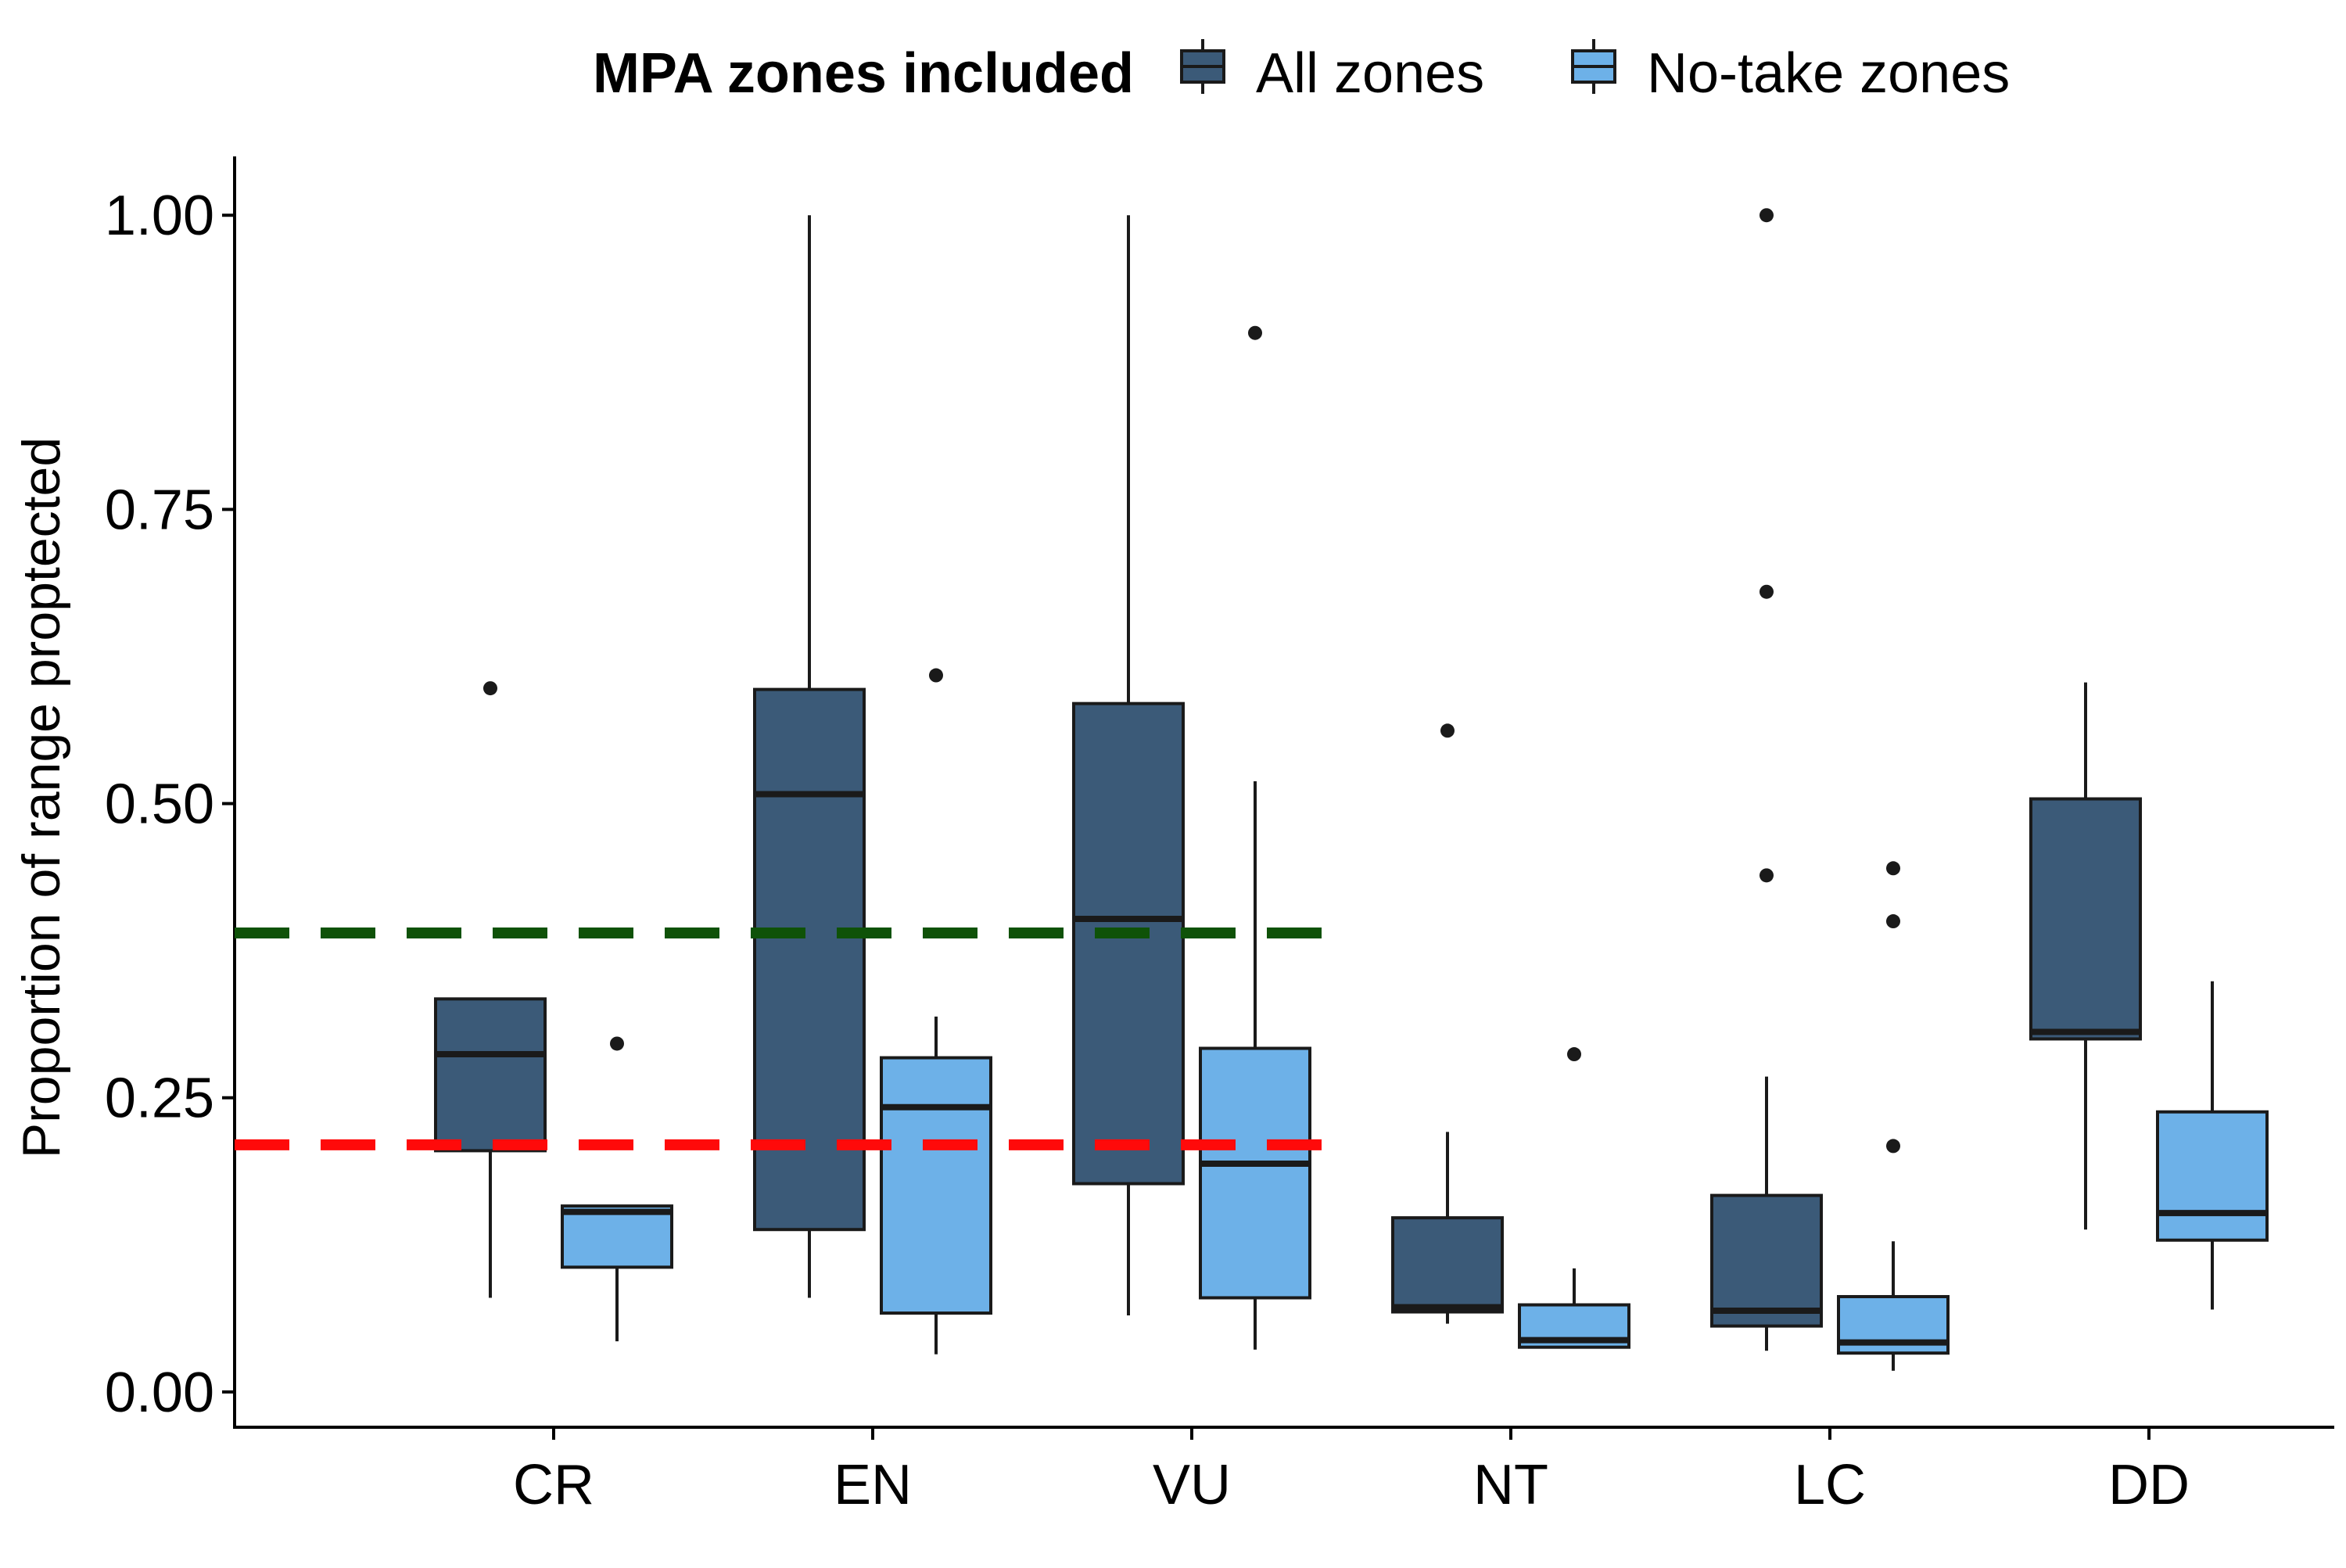 This screenshot has width=2346, height=1568. I want to click on legend-key-no-take-zones, so click(1594, 66).